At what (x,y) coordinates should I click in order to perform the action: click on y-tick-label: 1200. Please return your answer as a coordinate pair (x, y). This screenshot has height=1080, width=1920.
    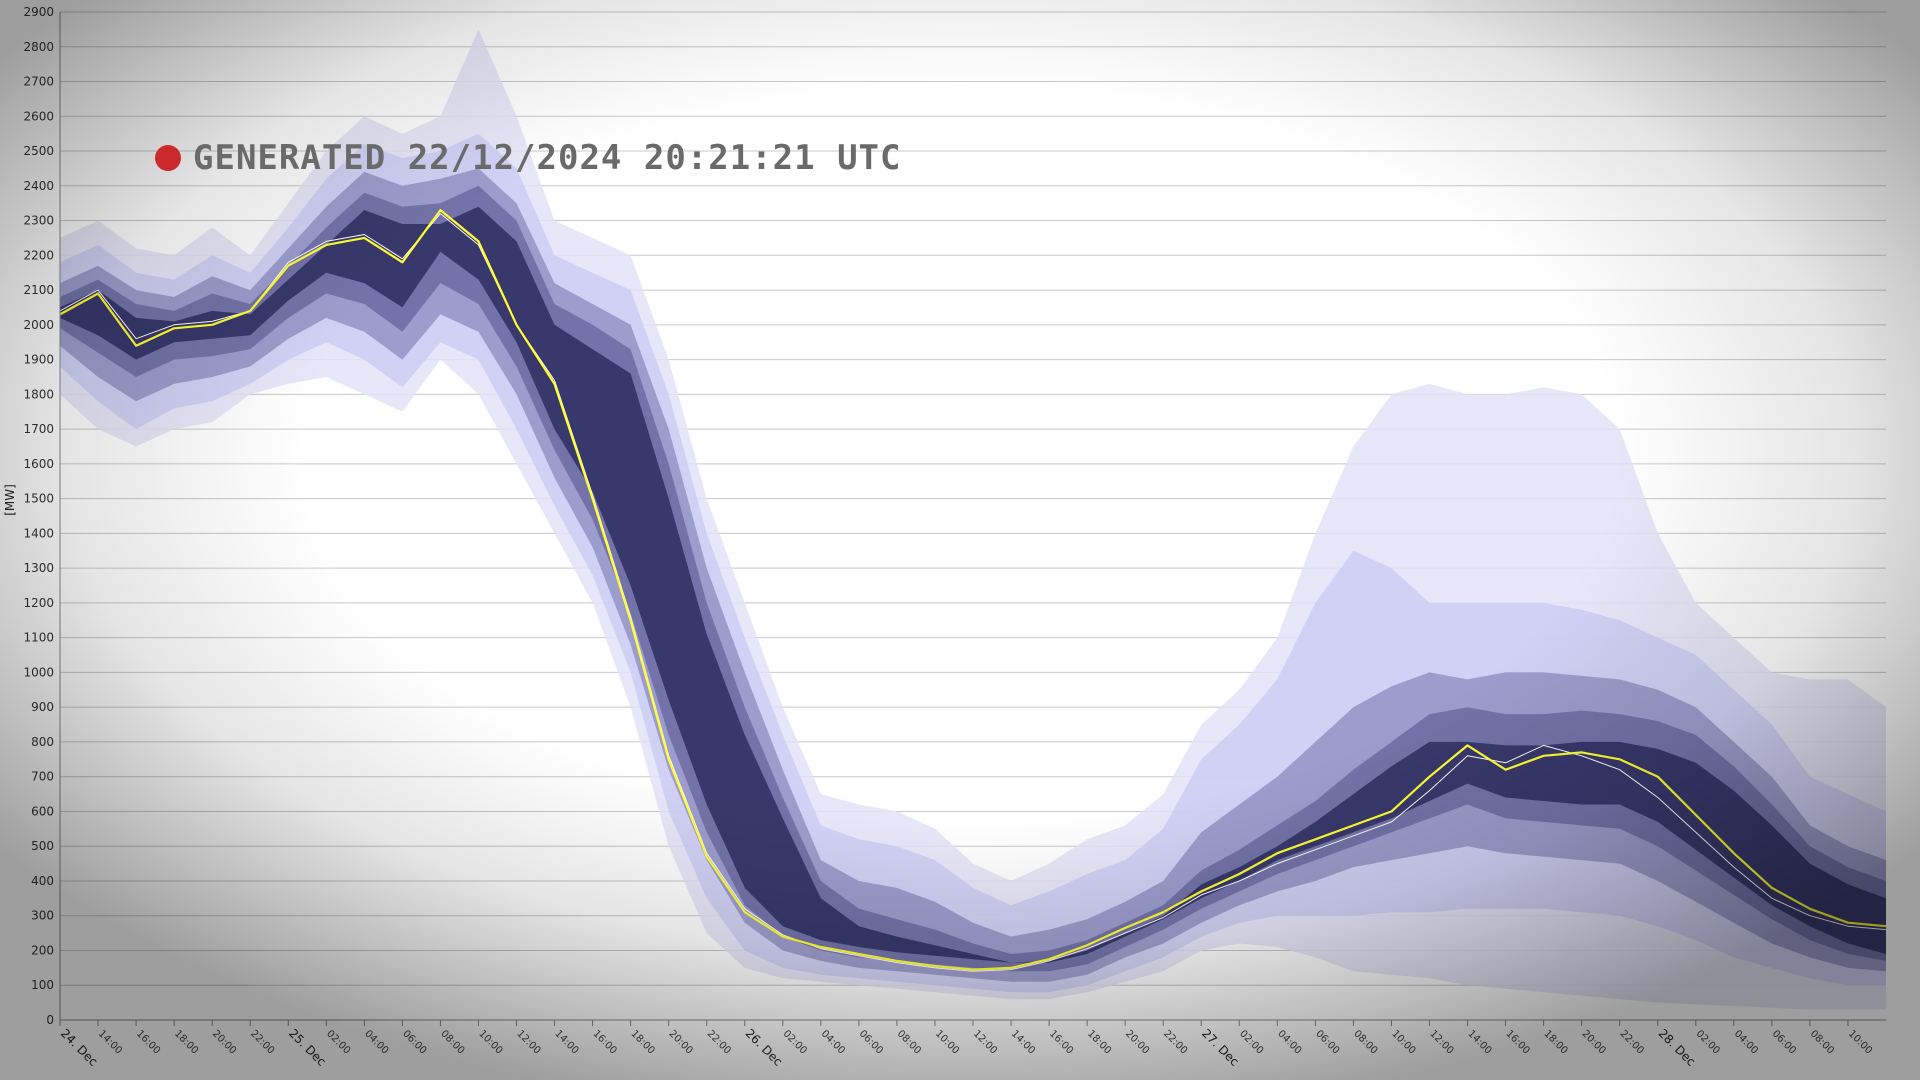
    Looking at the image, I should click on (38, 603).